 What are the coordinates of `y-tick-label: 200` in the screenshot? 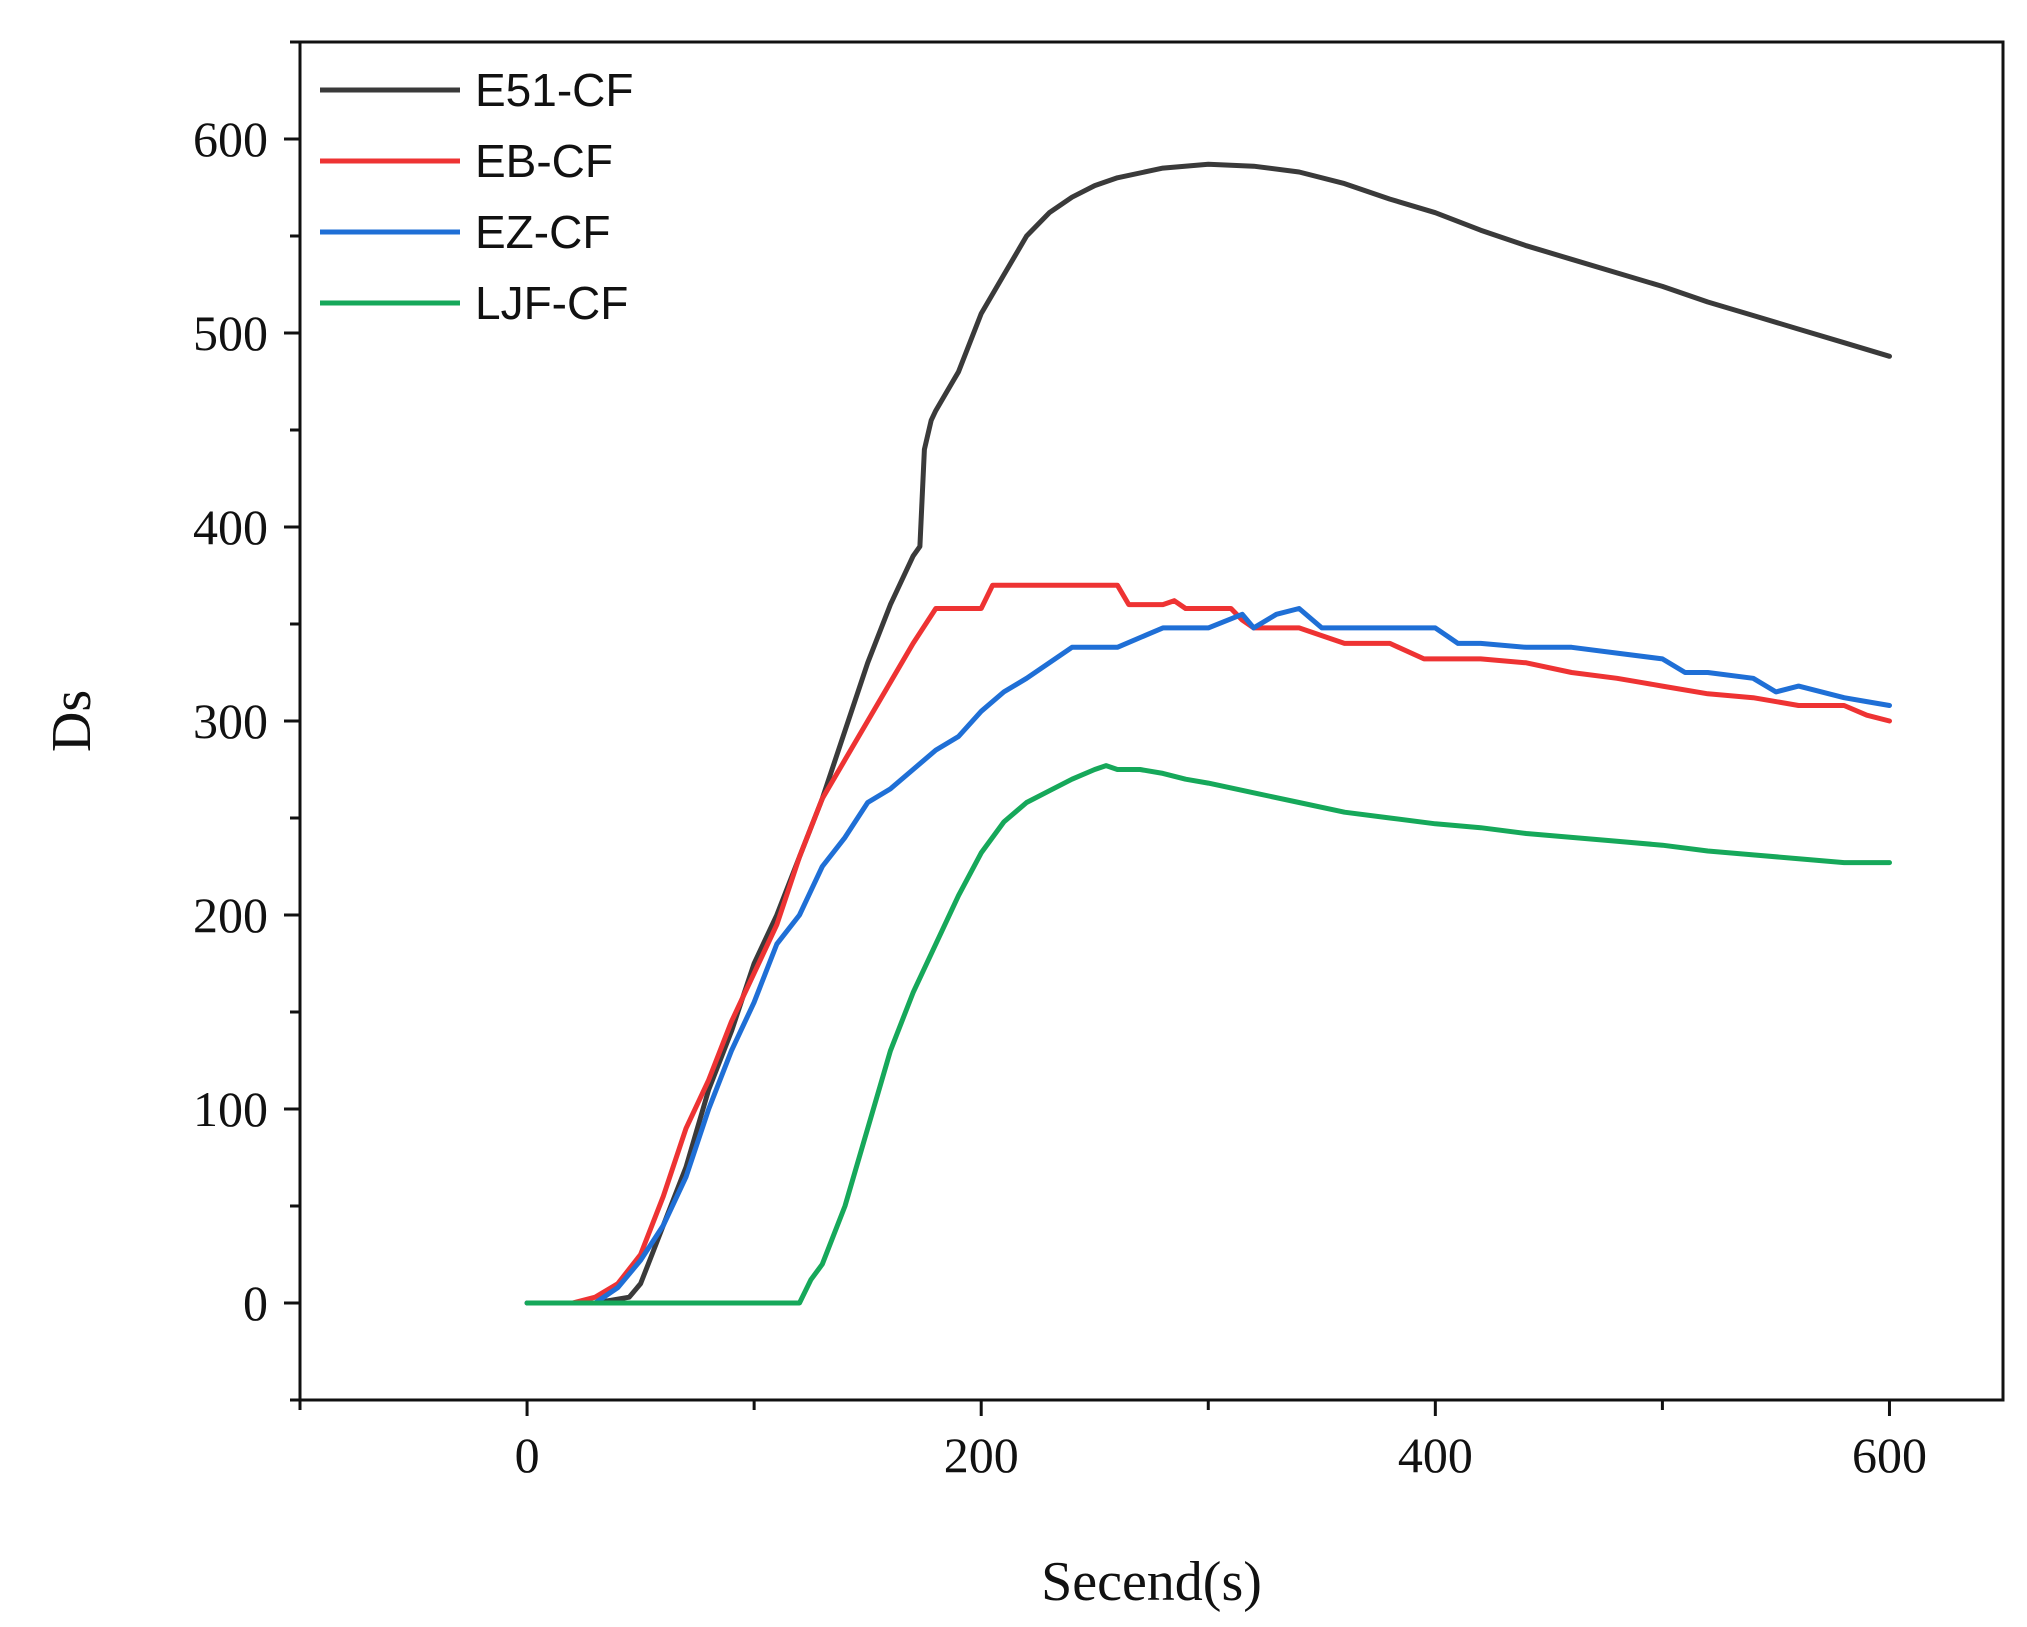 It's located at (230, 915).